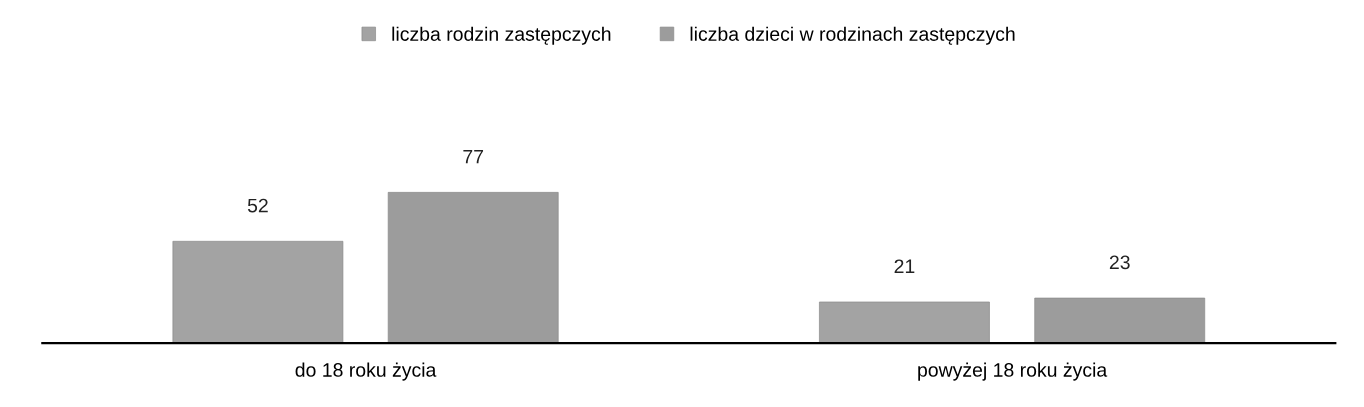 This screenshot has width=1364, height=407. I want to click on x-tick-label: do 18 roku życia, so click(366, 371).